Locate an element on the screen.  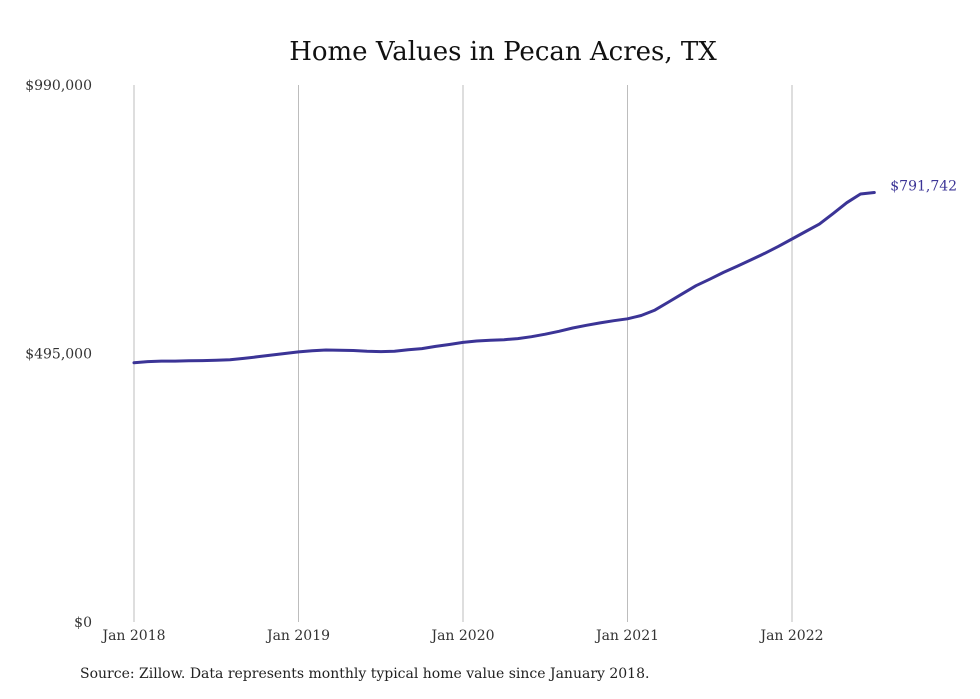
y-axis-ticks: $0 $495,000 $990,000 is located at coordinates (58, 354).